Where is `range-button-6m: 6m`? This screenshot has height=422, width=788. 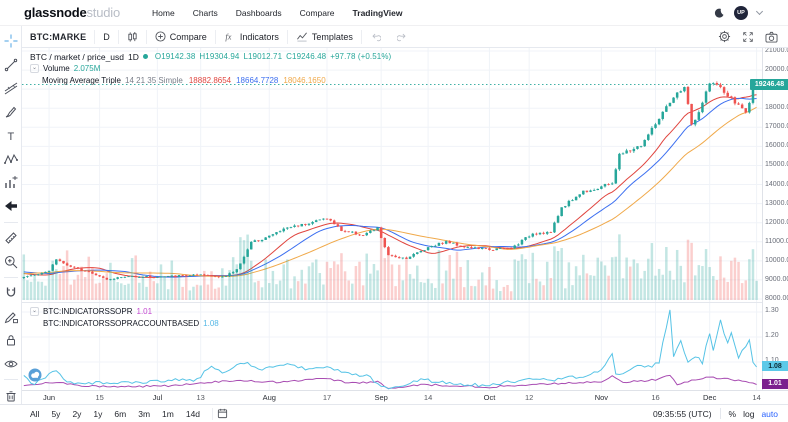
range-button-6m: 6m is located at coordinates (120, 413).